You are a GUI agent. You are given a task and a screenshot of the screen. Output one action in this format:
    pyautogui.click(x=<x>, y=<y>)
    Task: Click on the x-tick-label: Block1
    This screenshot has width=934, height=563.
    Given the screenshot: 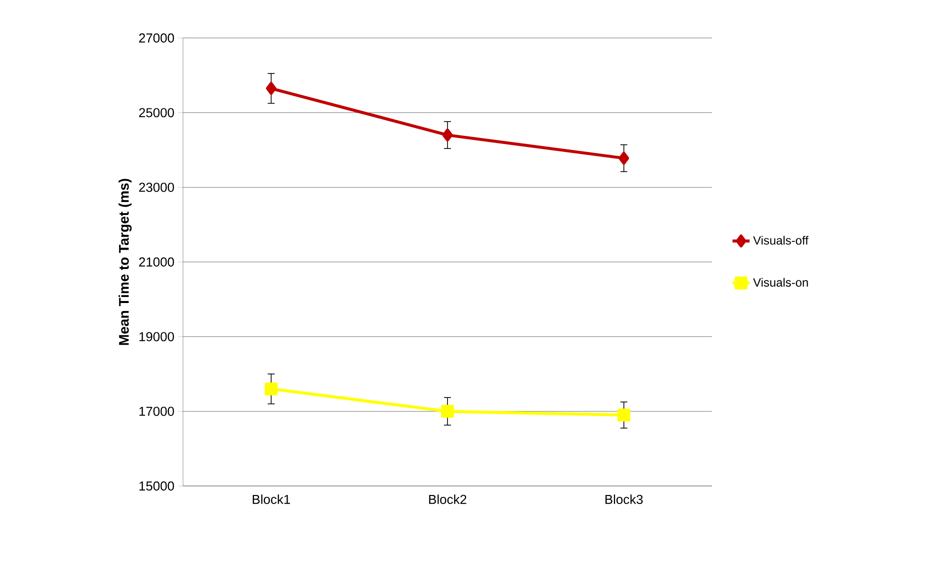 What is the action you would take?
    pyautogui.click(x=271, y=499)
    